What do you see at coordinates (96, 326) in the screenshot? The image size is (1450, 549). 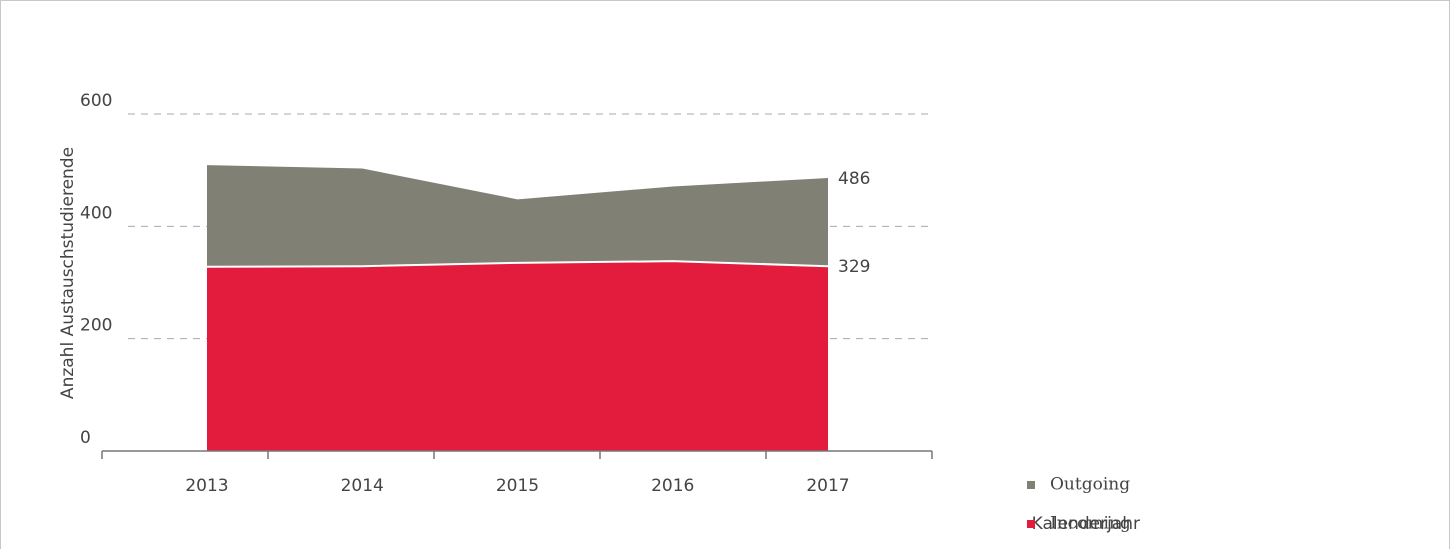 I see `y-tick-label: 200` at bounding box center [96, 326].